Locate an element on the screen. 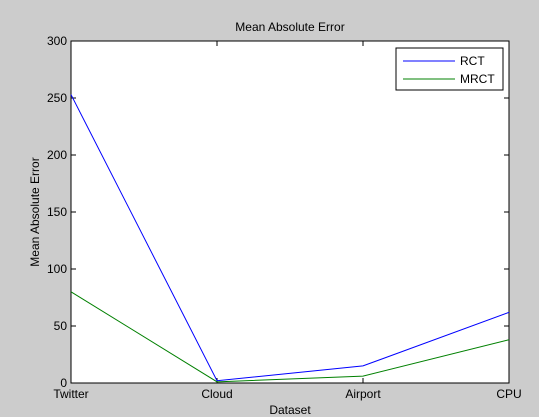  y-tick-label: 100 is located at coordinates (57, 269).